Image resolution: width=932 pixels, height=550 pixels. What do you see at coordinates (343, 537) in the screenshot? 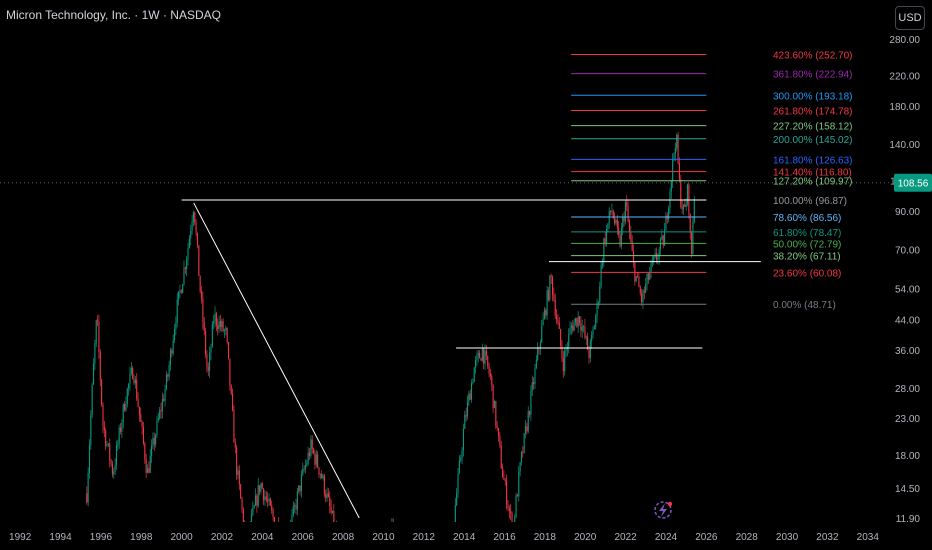
I see `time-tick-label: 2008` at bounding box center [343, 537].